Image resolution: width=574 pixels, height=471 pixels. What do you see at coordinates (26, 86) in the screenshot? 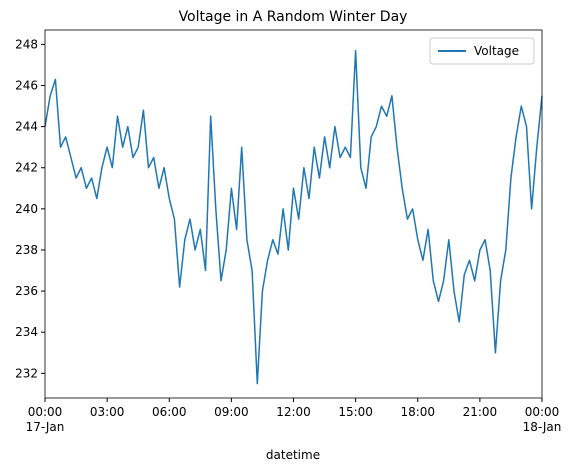
I see `y-tick-label: 246` at bounding box center [26, 86].